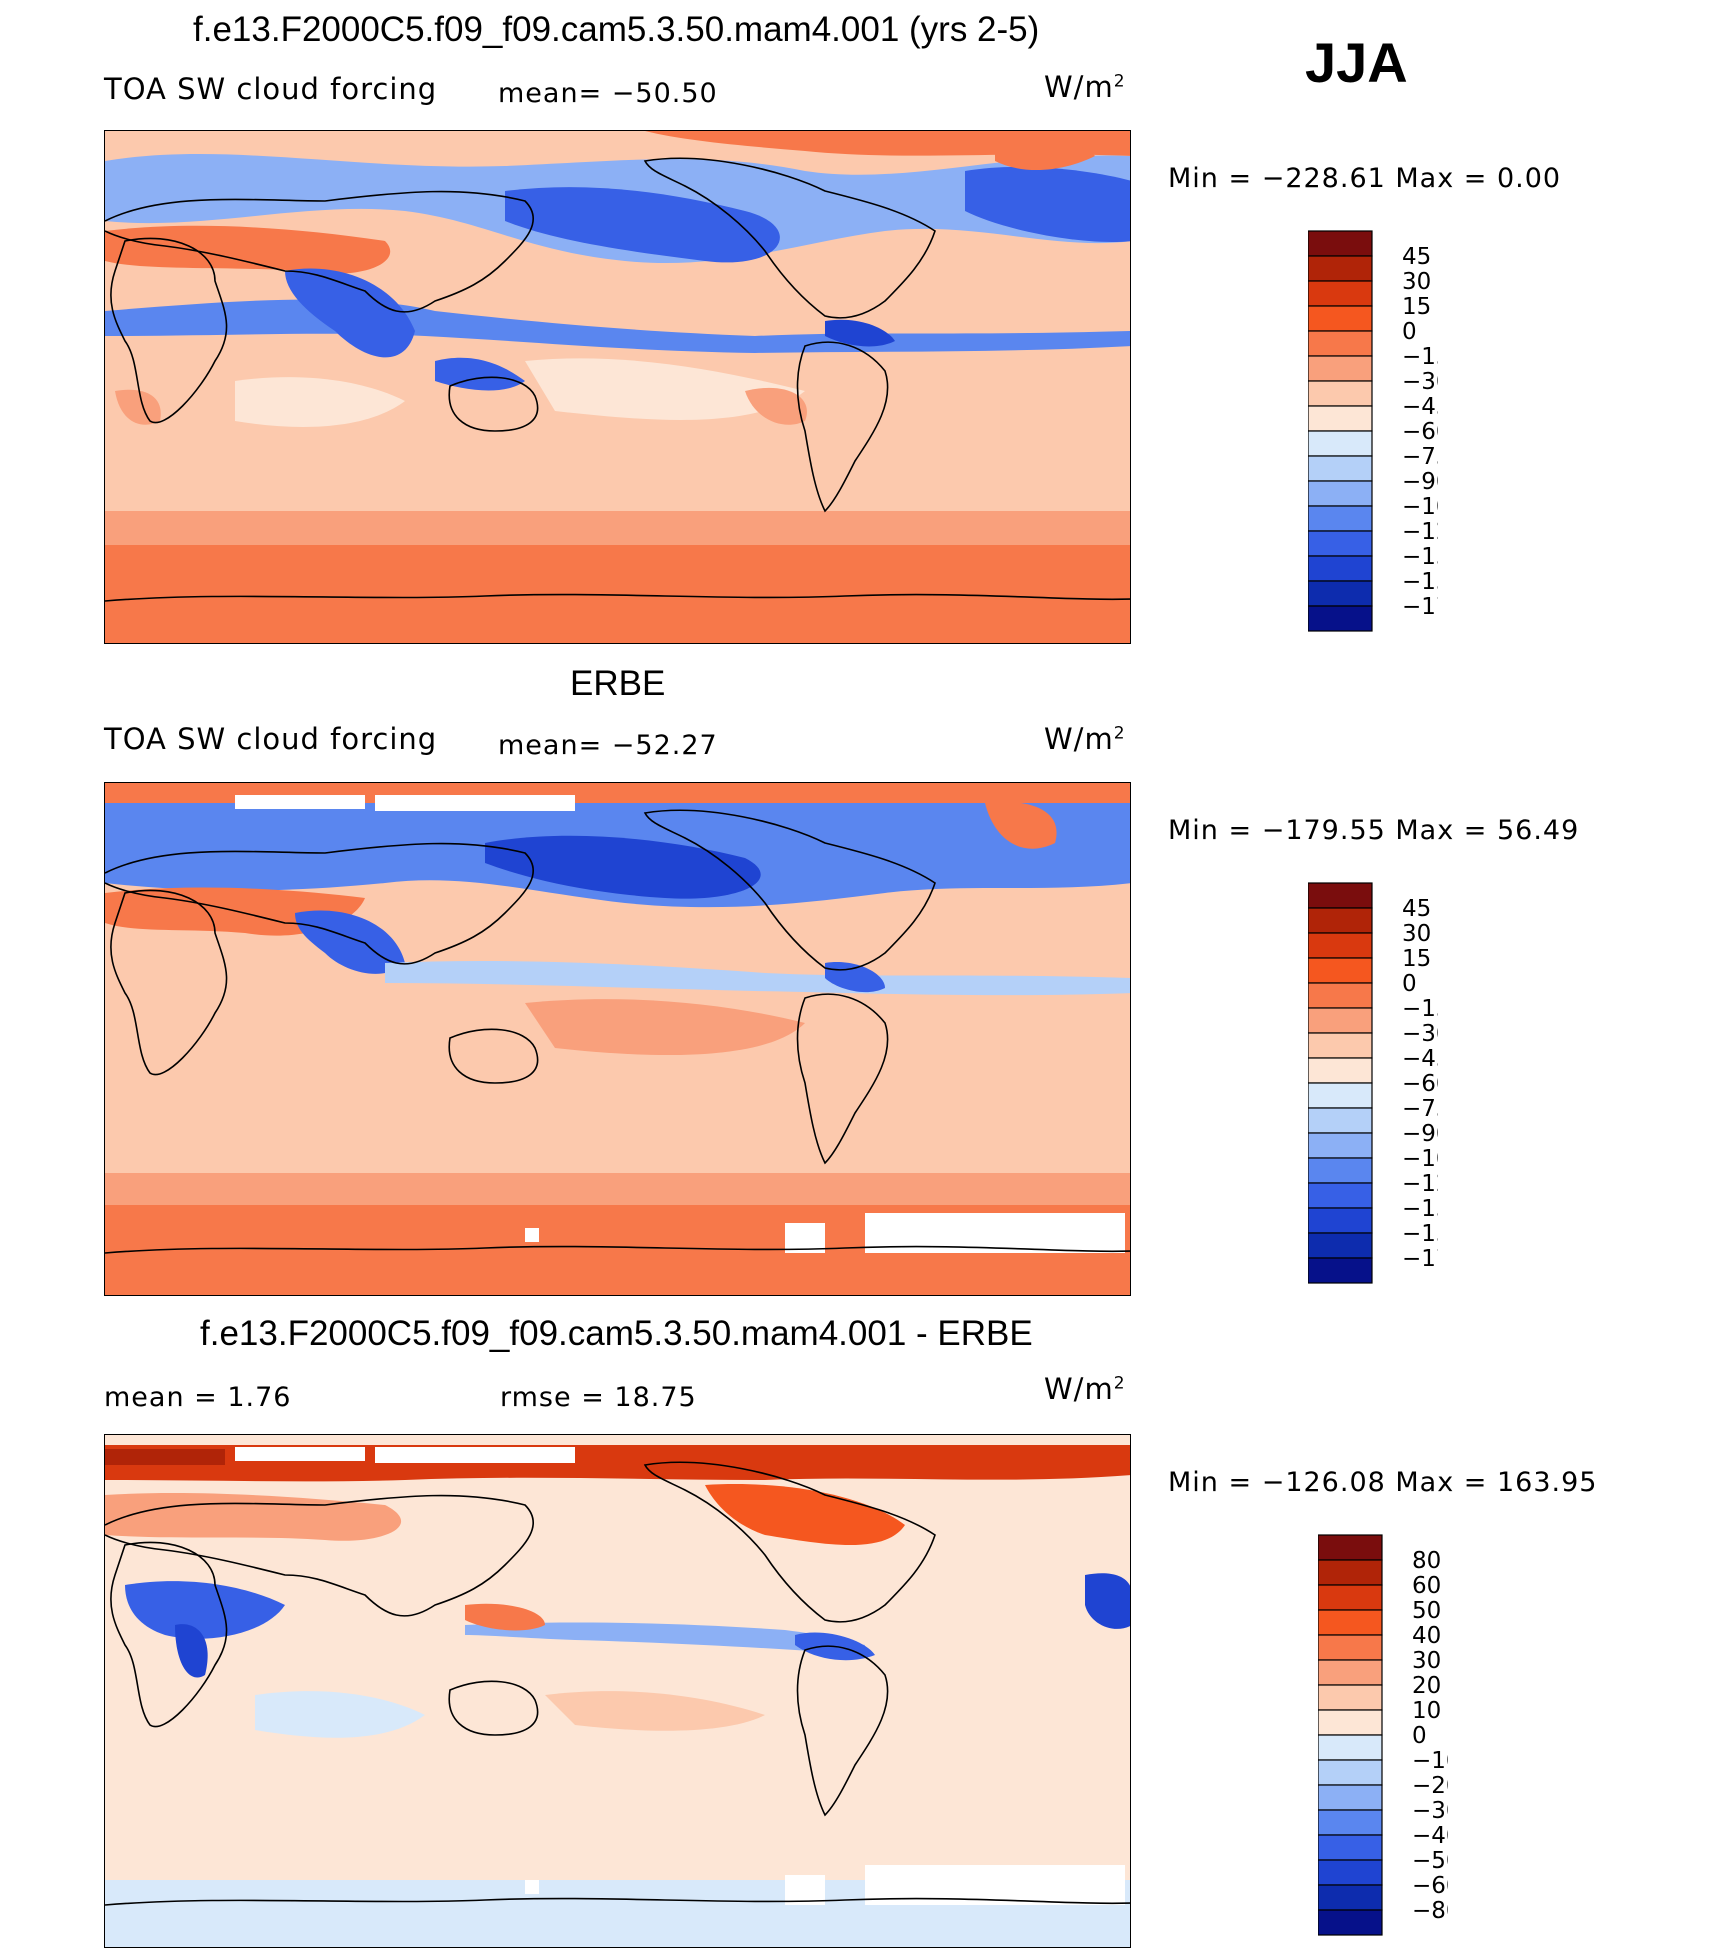 The image size is (1710, 1952). Describe the element at coordinates (248, 249) in the screenshot. I see `sahara-orange` at that location.